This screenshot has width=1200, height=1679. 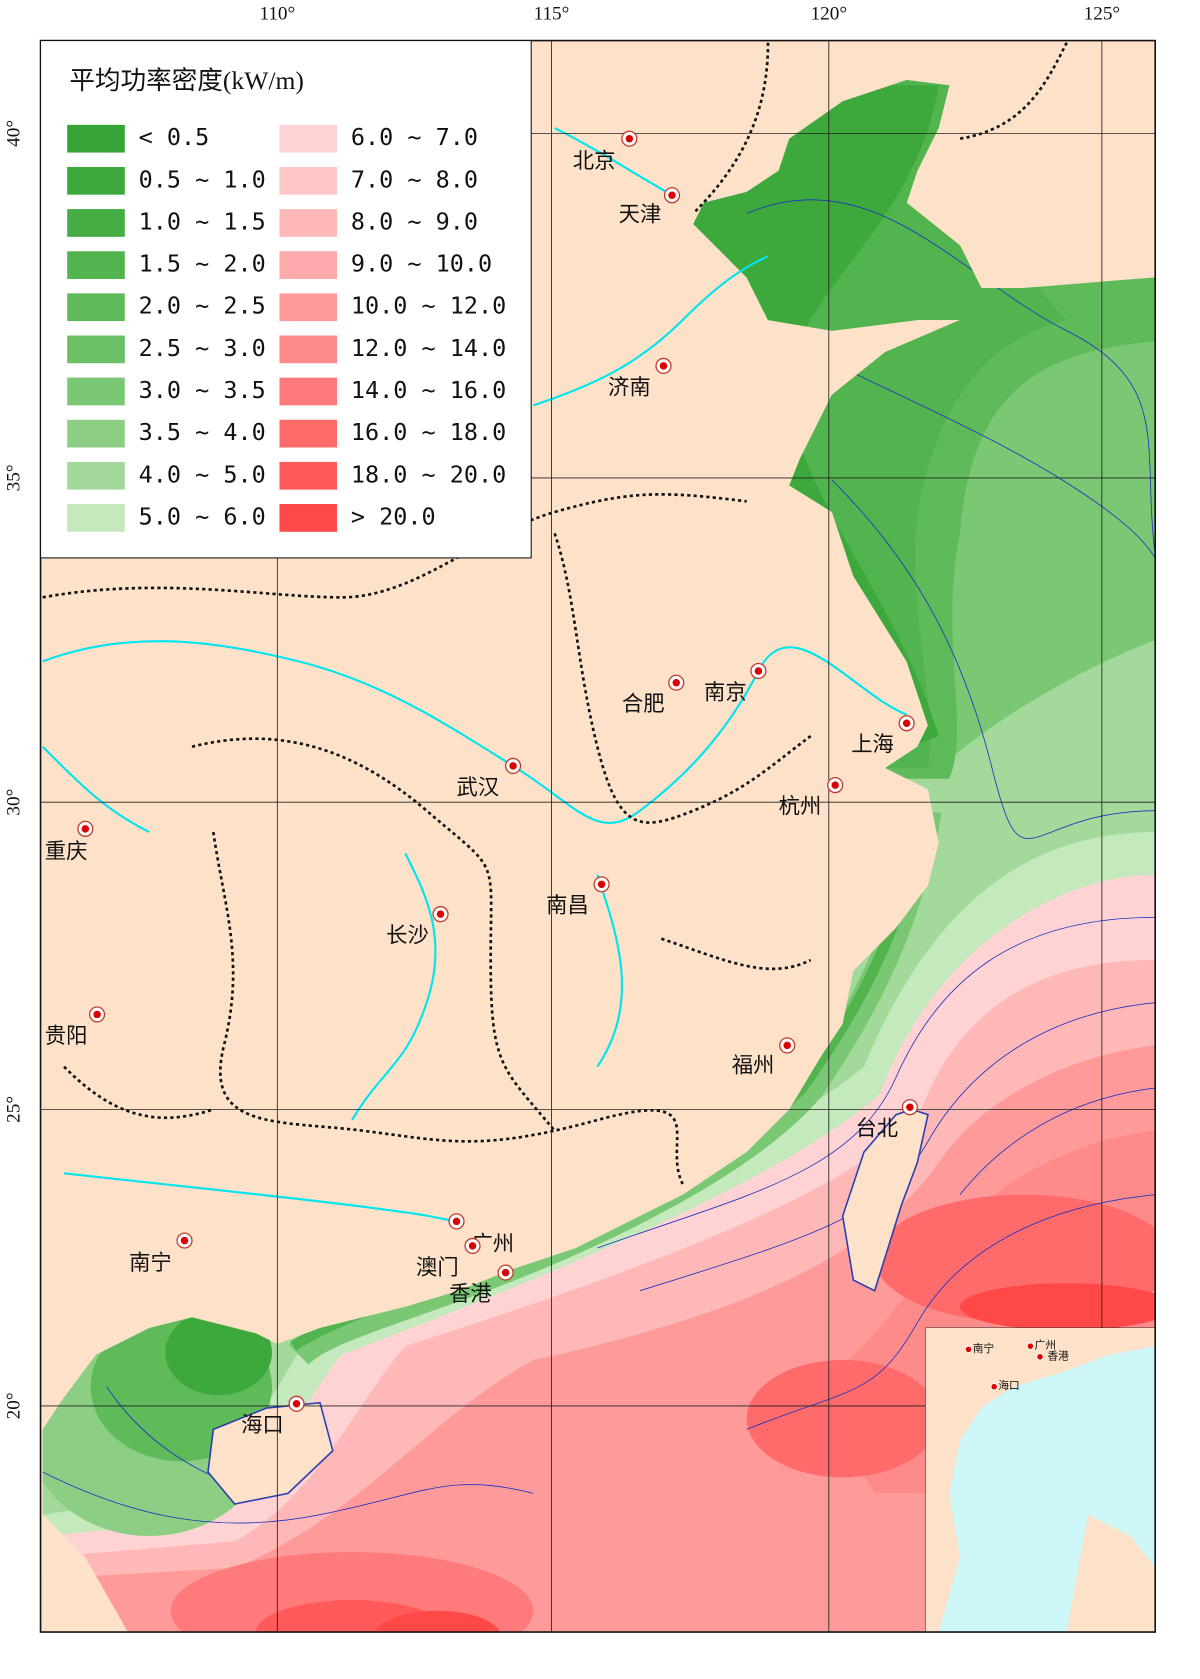 What do you see at coordinates (876, 1129) in the screenshot?
I see `city-label: 台北` at bounding box center [876, 1129].